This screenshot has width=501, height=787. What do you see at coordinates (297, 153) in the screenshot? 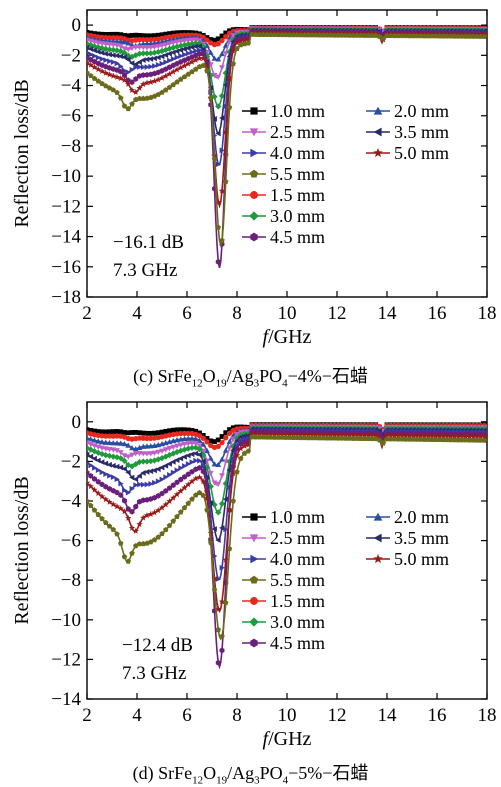
I see `legend-label: 4.0 mm` at bounding box center [297, 153].